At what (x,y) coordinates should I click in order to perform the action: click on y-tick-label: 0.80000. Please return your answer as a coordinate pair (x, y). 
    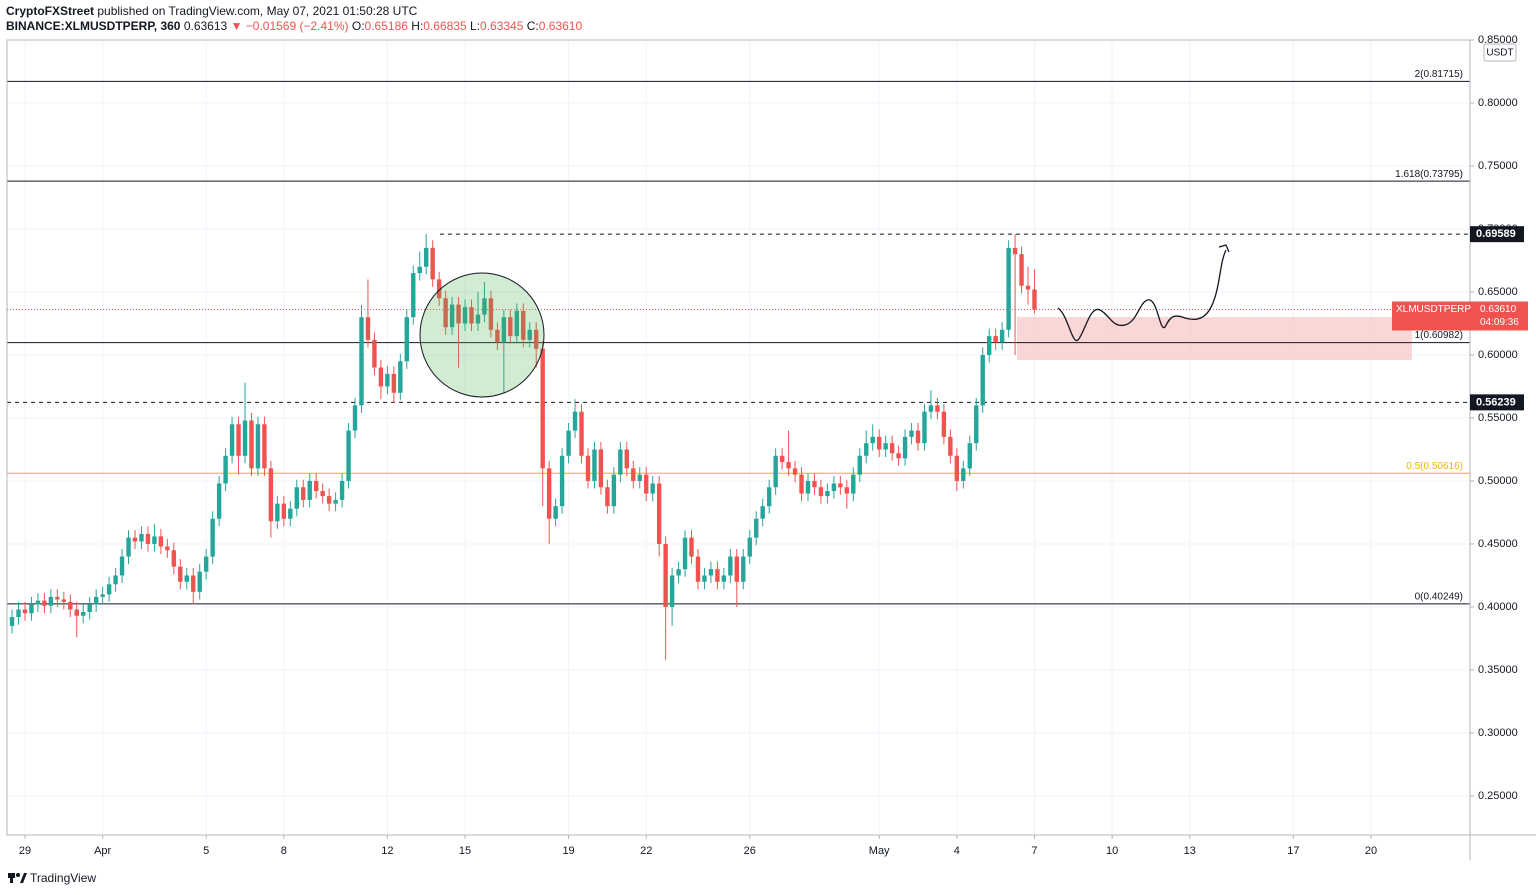
    Looking at the image, I should click on (1498, 103).